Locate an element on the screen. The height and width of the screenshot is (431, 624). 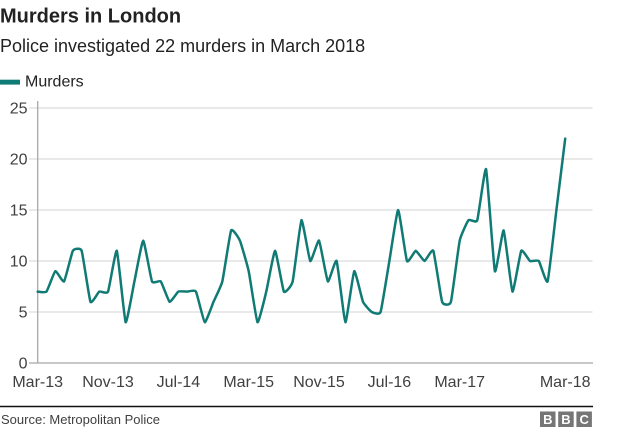
svg-text: 20 is located at coordinates (19, 160).